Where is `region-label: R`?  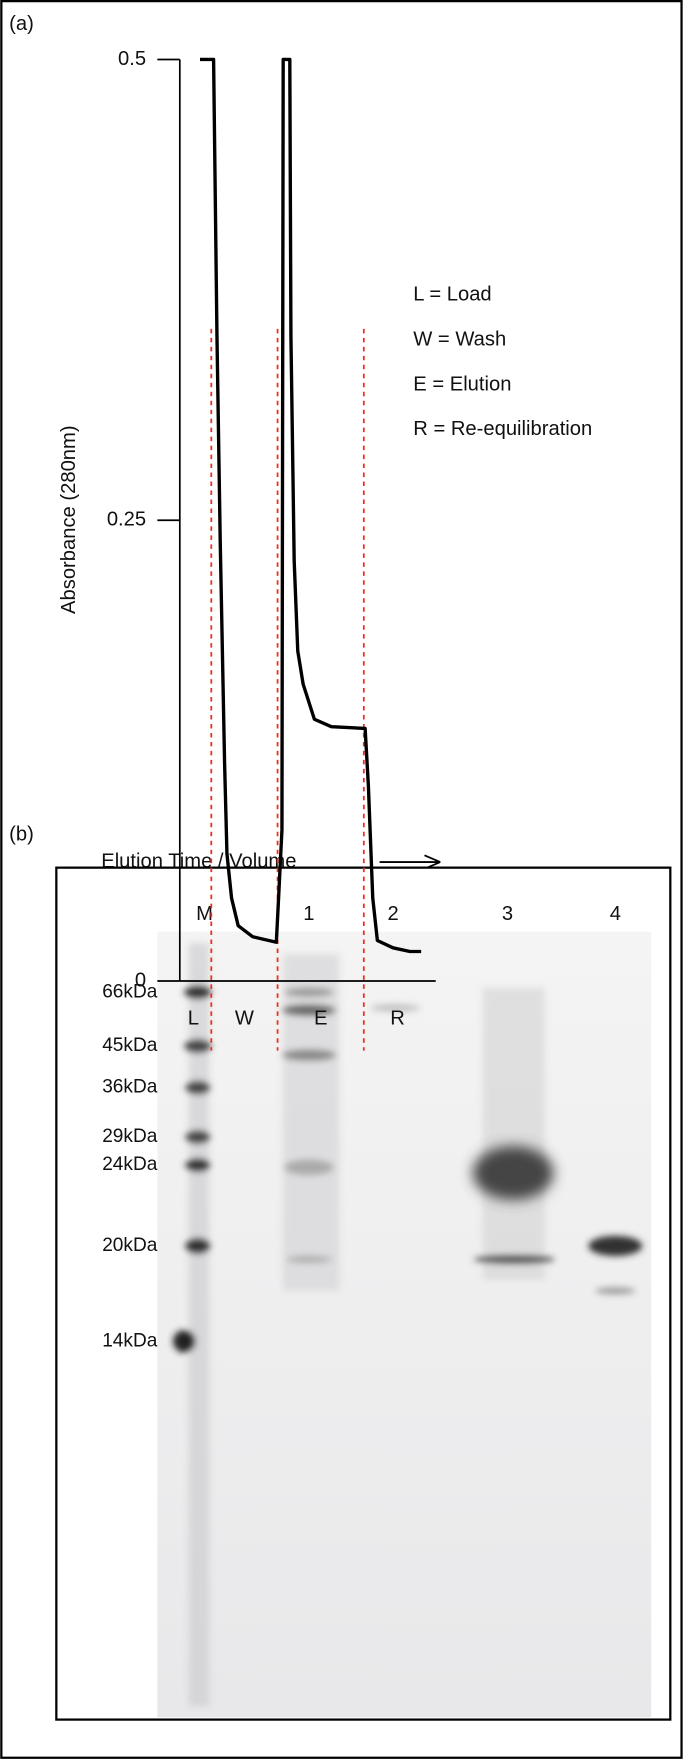 region-label: R is located at coordinates (397, 1019).